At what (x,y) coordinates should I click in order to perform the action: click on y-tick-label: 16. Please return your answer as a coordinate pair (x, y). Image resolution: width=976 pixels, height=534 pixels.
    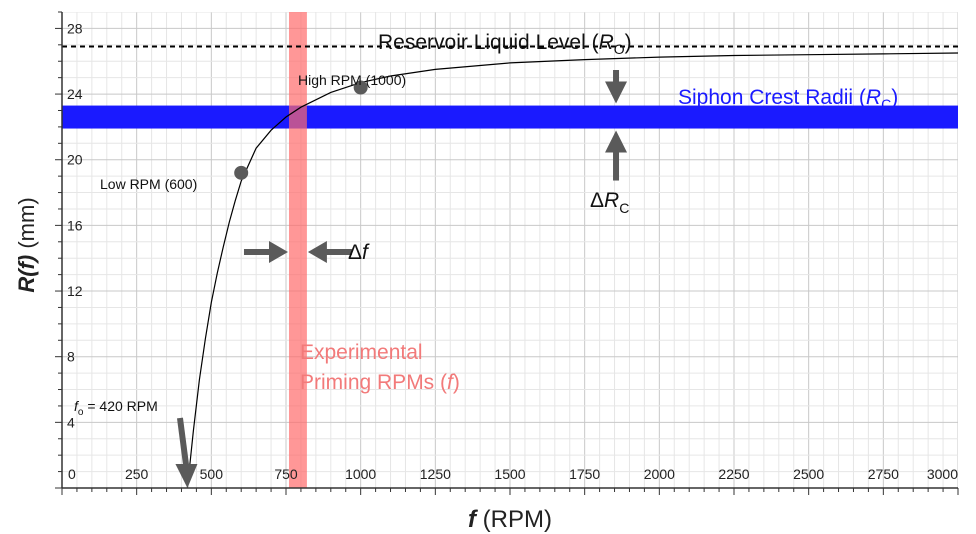
    Looking at the image, I should click on (75, 225).